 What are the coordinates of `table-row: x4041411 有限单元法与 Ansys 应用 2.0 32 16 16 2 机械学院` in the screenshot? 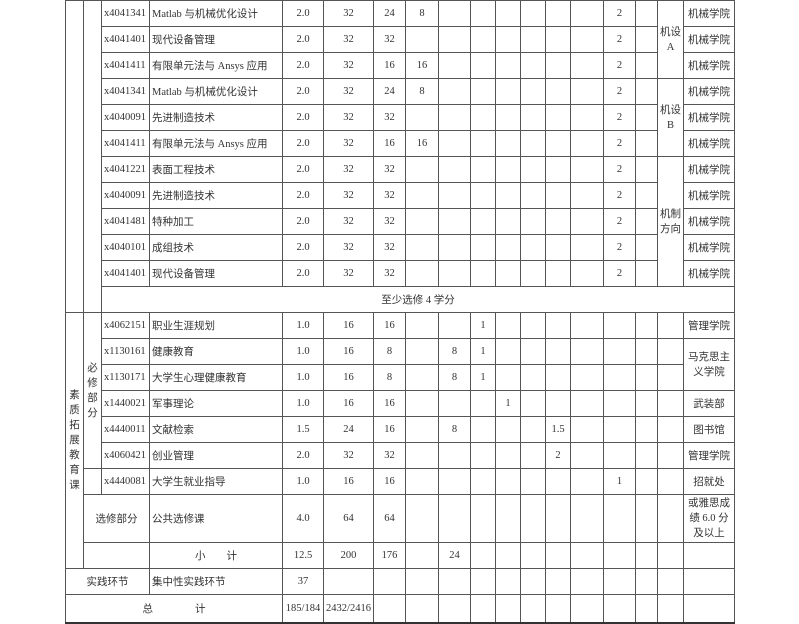 It's located at (400, 143).